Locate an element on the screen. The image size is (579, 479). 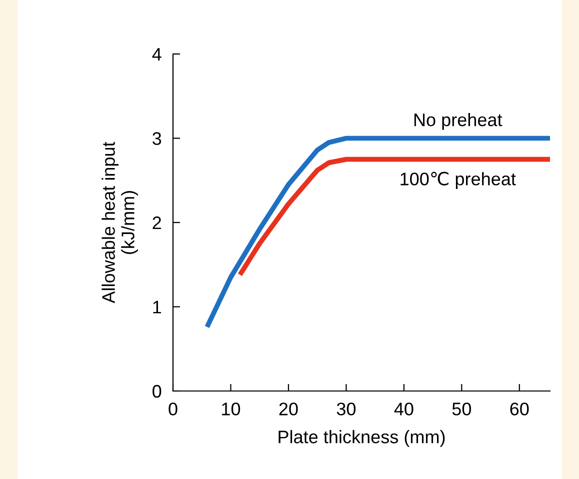
y-tick-label: 2 is located at coordinates (156, 223).